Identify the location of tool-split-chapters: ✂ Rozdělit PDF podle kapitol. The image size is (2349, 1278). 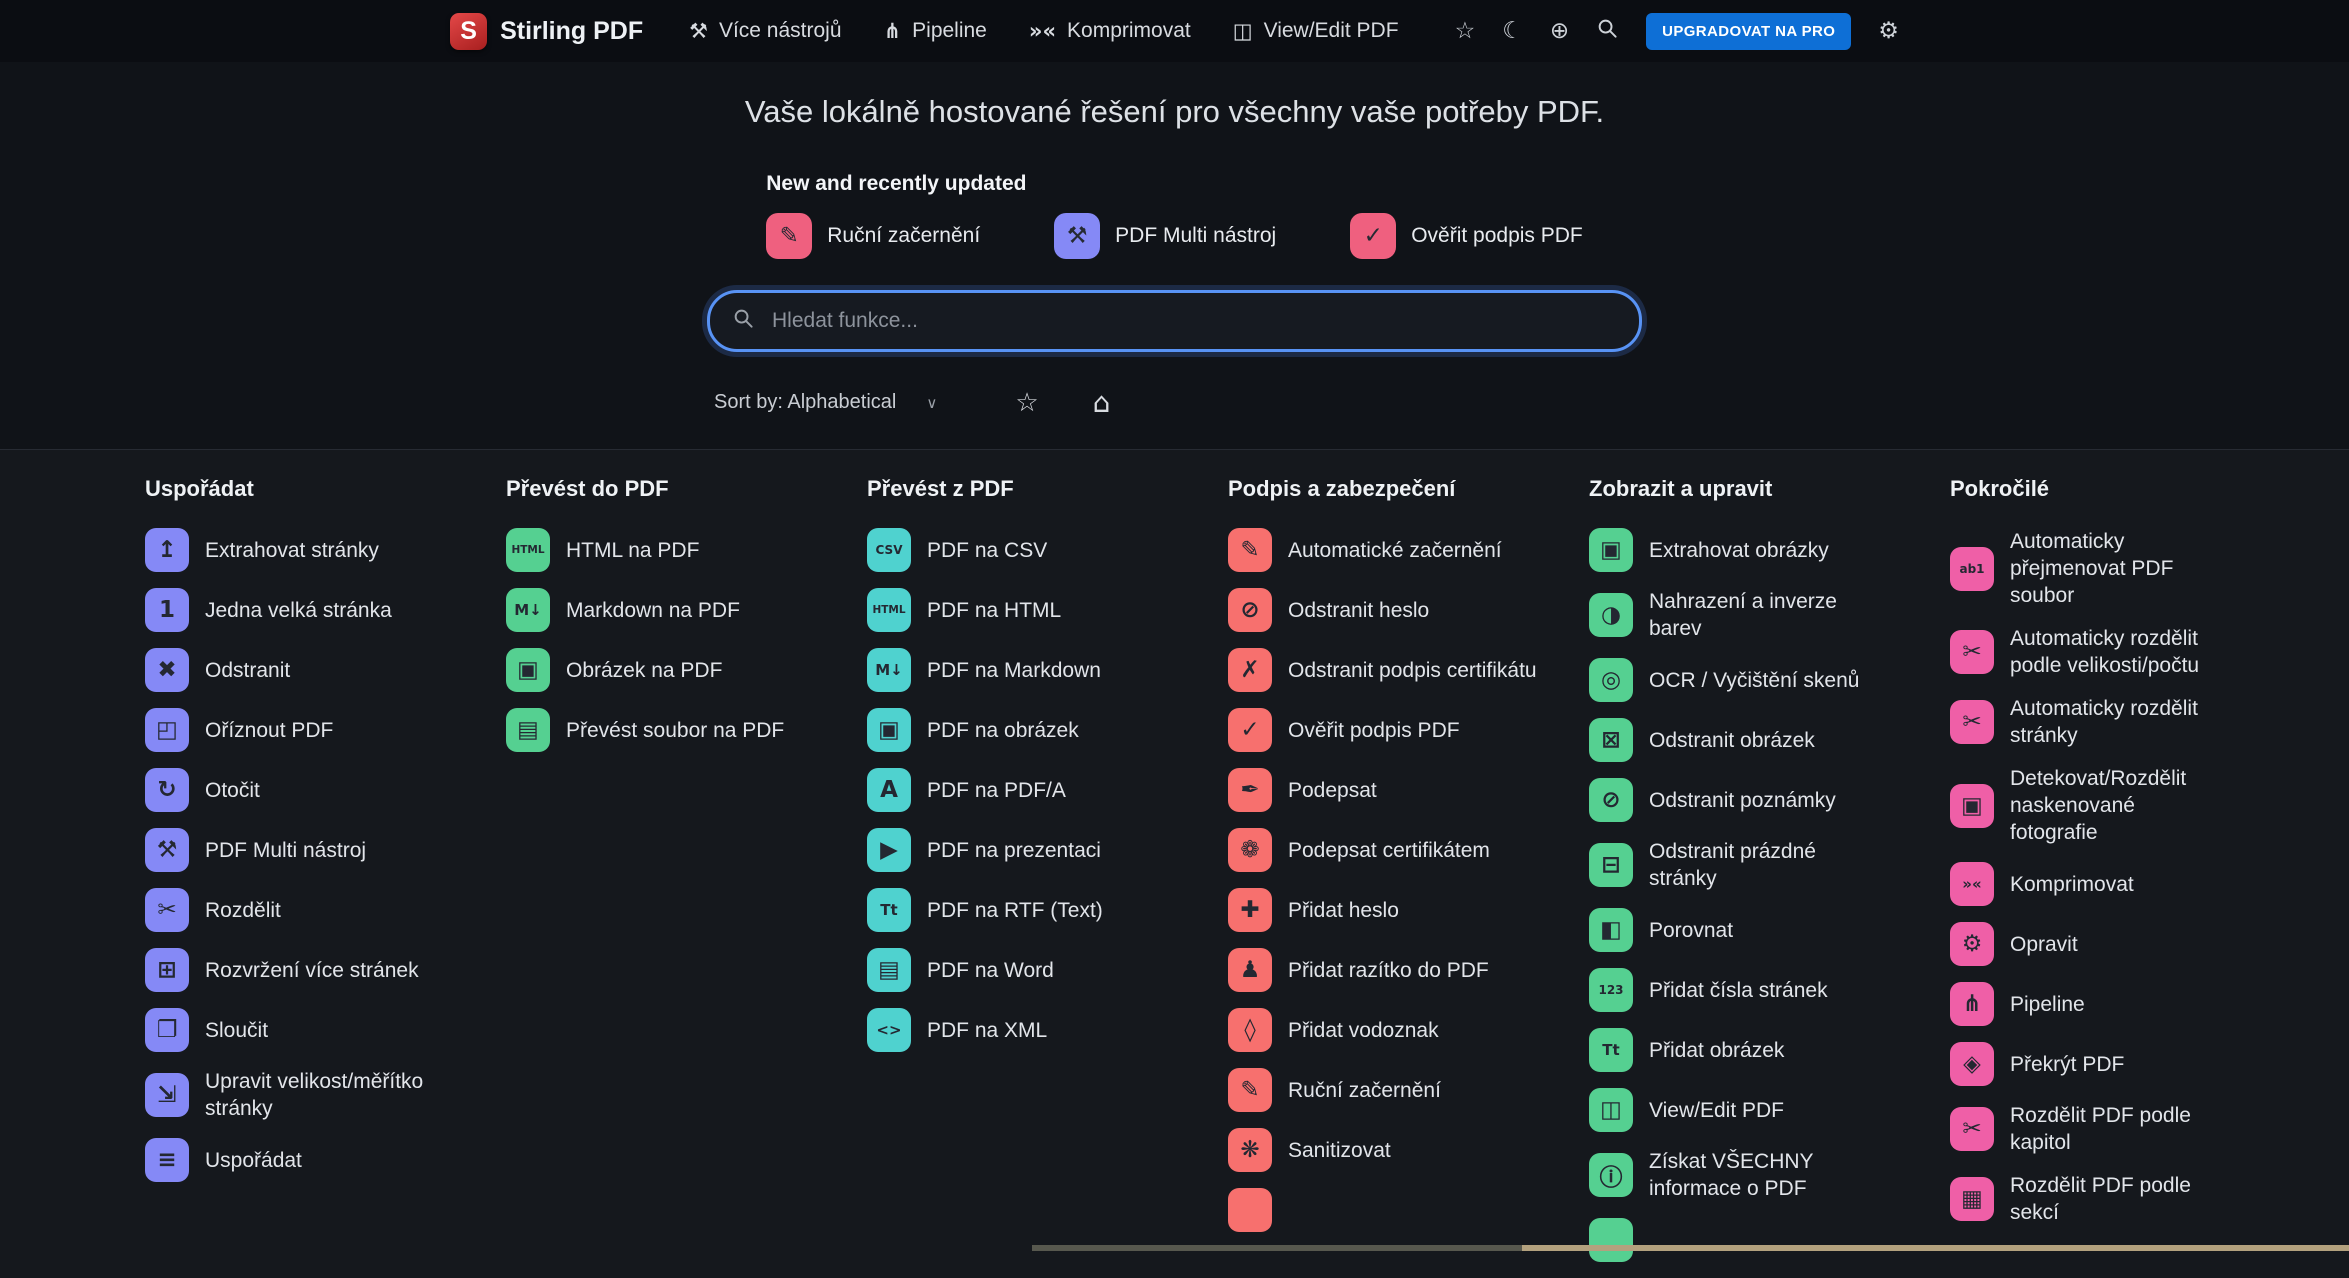
(2130, 1129).